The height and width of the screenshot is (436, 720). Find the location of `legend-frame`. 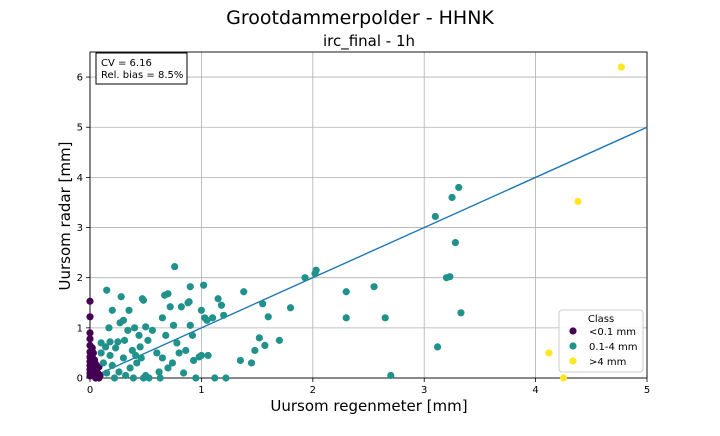

legend-frame is located at coordinates (601, 341).